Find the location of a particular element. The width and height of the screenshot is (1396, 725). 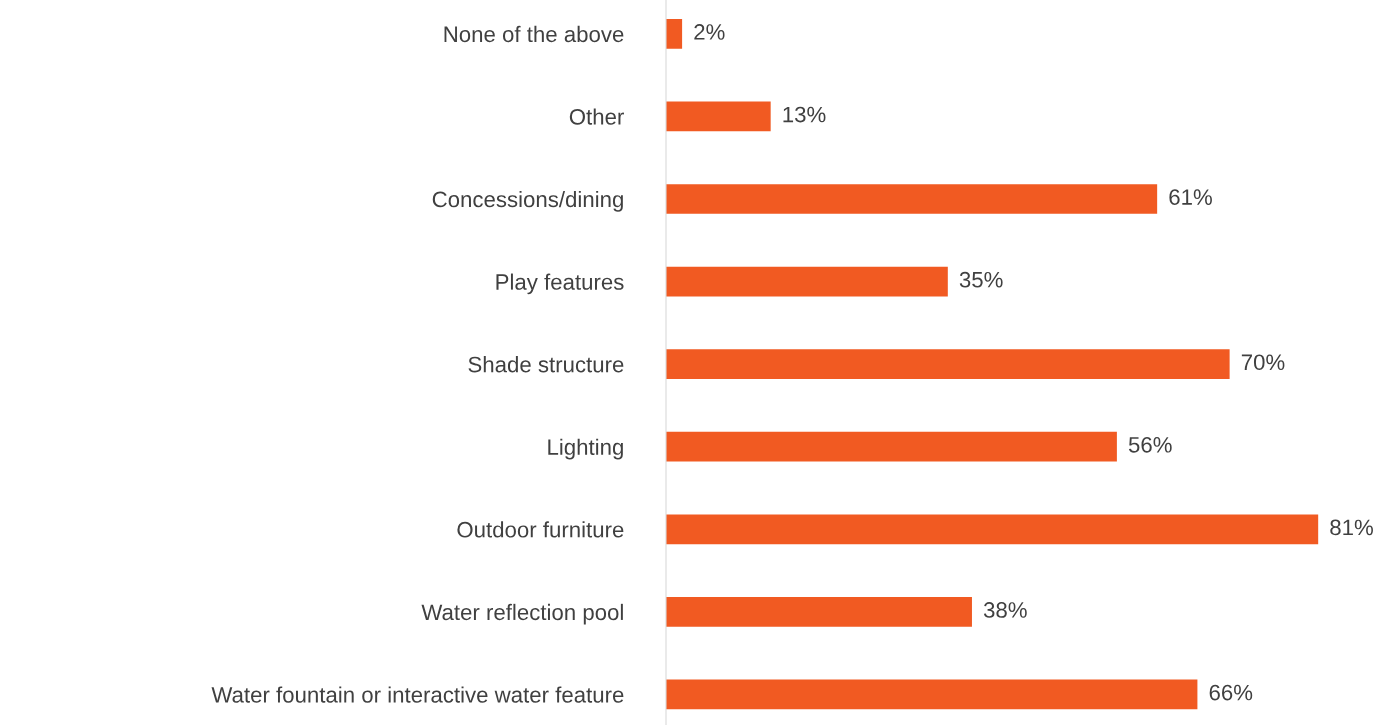

data-label: 35% is located at coordinates (981, 279).